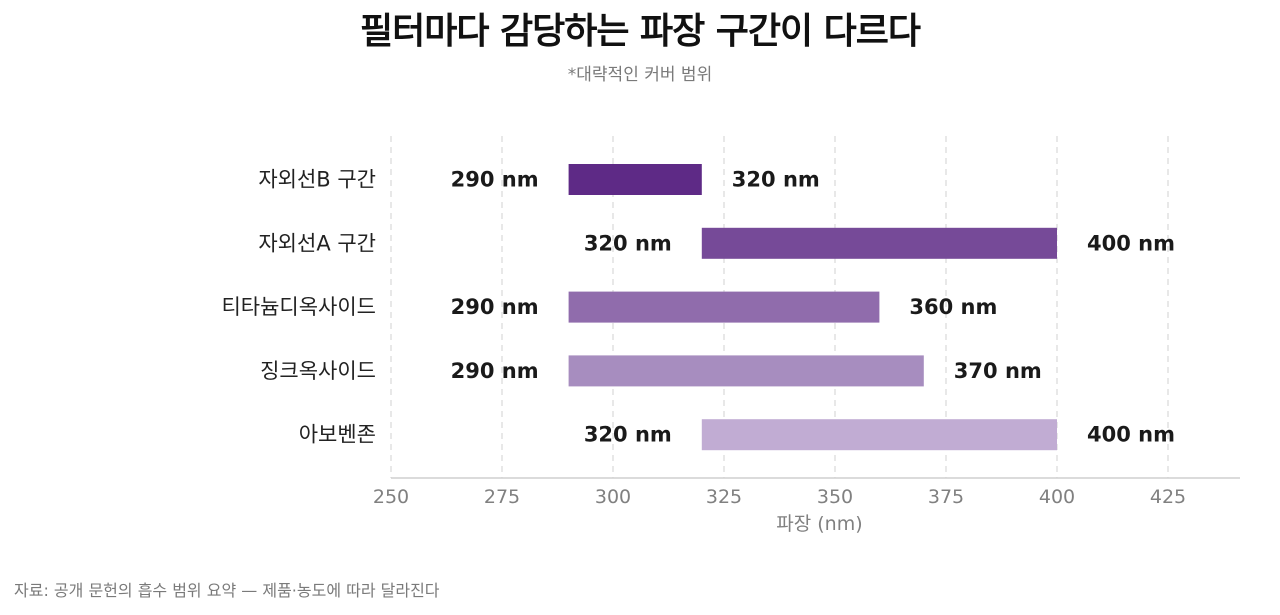  I want to click on x-tick-label: 250, so click(391, 497).